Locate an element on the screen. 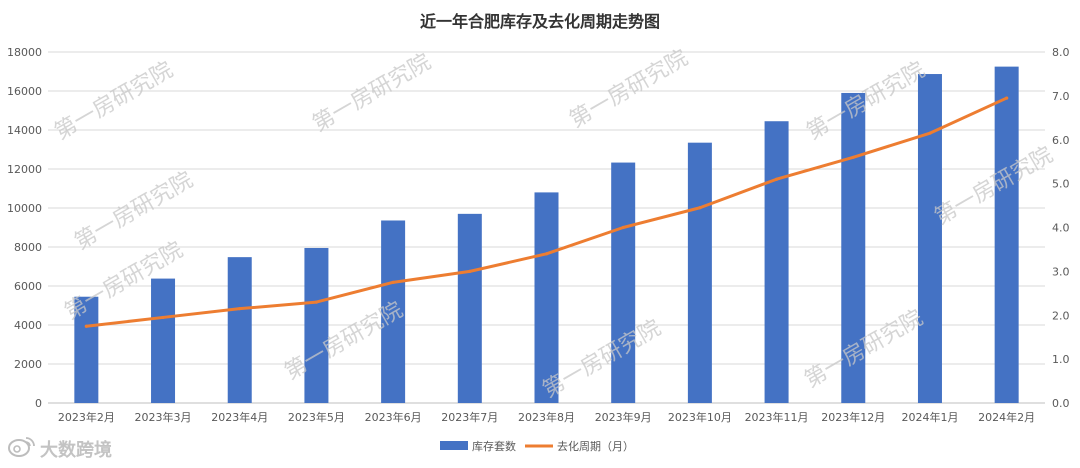 Image resolution: width=1080 pixels, height=468 pixels. legend: 库存套数 去化周期（月） is located at coordinates (537, 446).